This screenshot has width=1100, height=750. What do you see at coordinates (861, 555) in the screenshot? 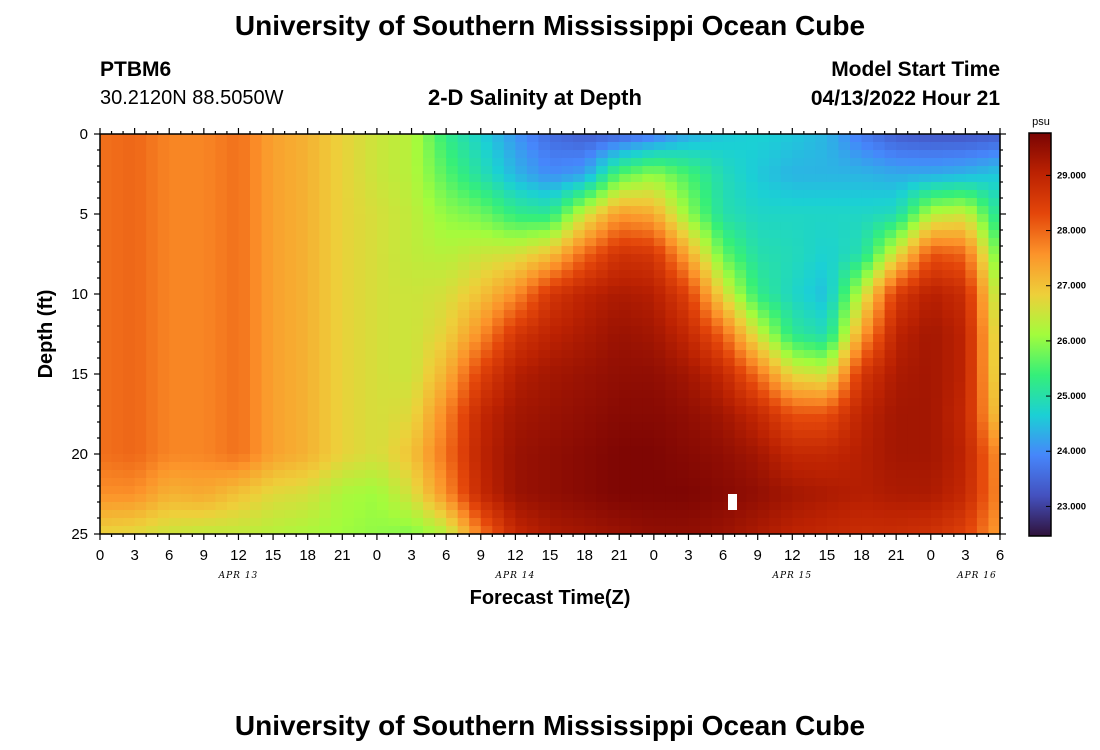
I see `x-tick-label: 18` at bounding box center [861, 555].